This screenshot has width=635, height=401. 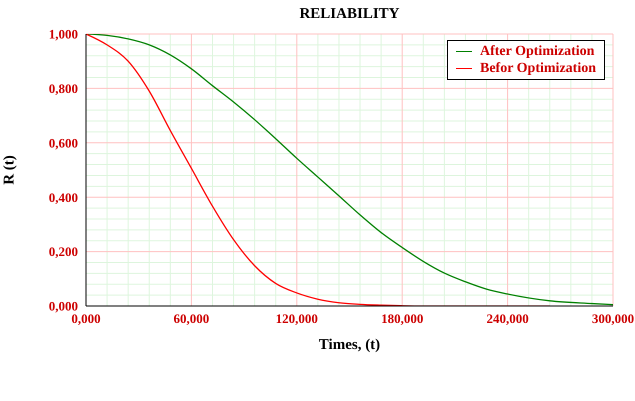 I want to click on y-tick-label: 0,800, so click(x=63, y=88).